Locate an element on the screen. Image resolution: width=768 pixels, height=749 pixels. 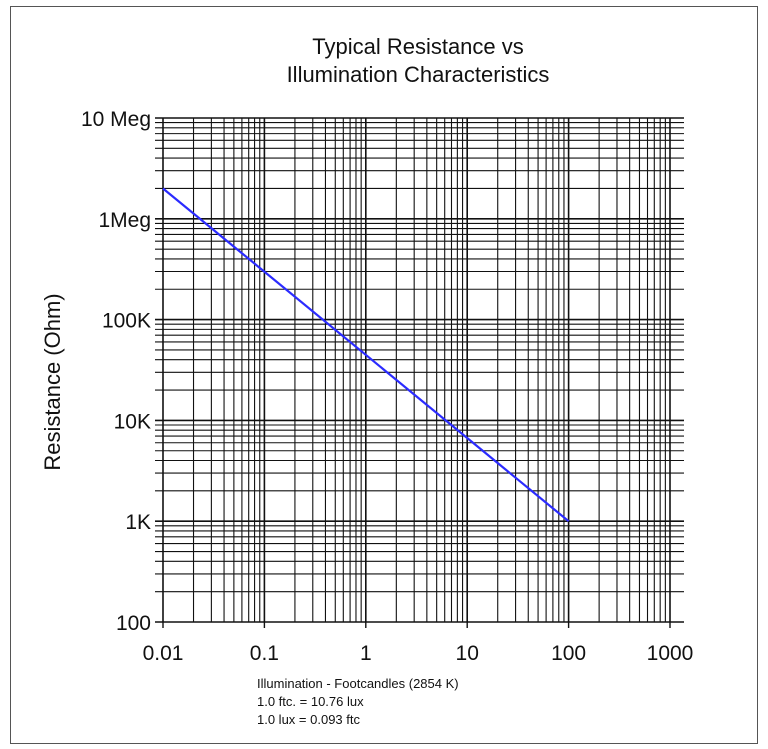
chart-title-line-2: Illumination Characteristics is located at coordinates (418, 74).